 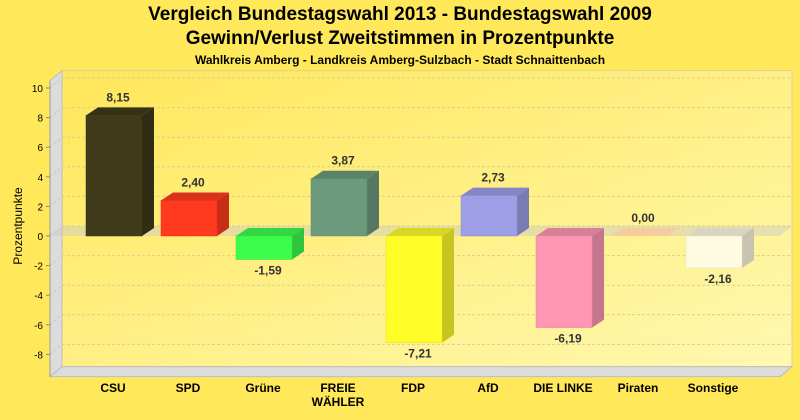 I want to click on y-tick-label: 8, so click(x=40, y=119).